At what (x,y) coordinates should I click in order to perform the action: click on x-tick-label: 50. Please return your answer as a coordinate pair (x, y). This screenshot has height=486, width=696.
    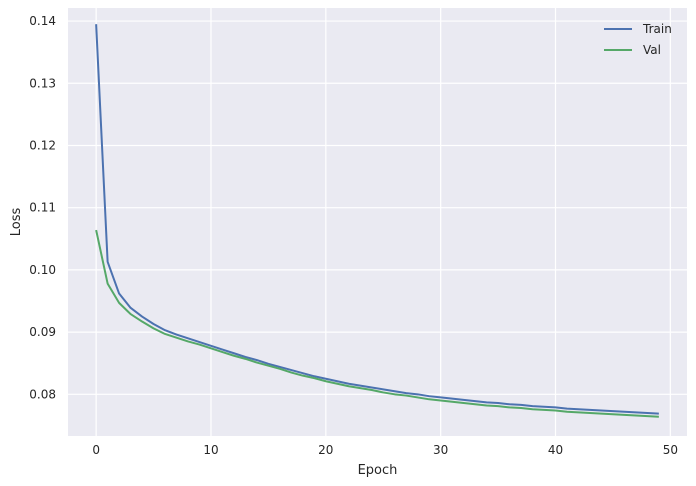
    Looking at the image, I should click on (670, 450).